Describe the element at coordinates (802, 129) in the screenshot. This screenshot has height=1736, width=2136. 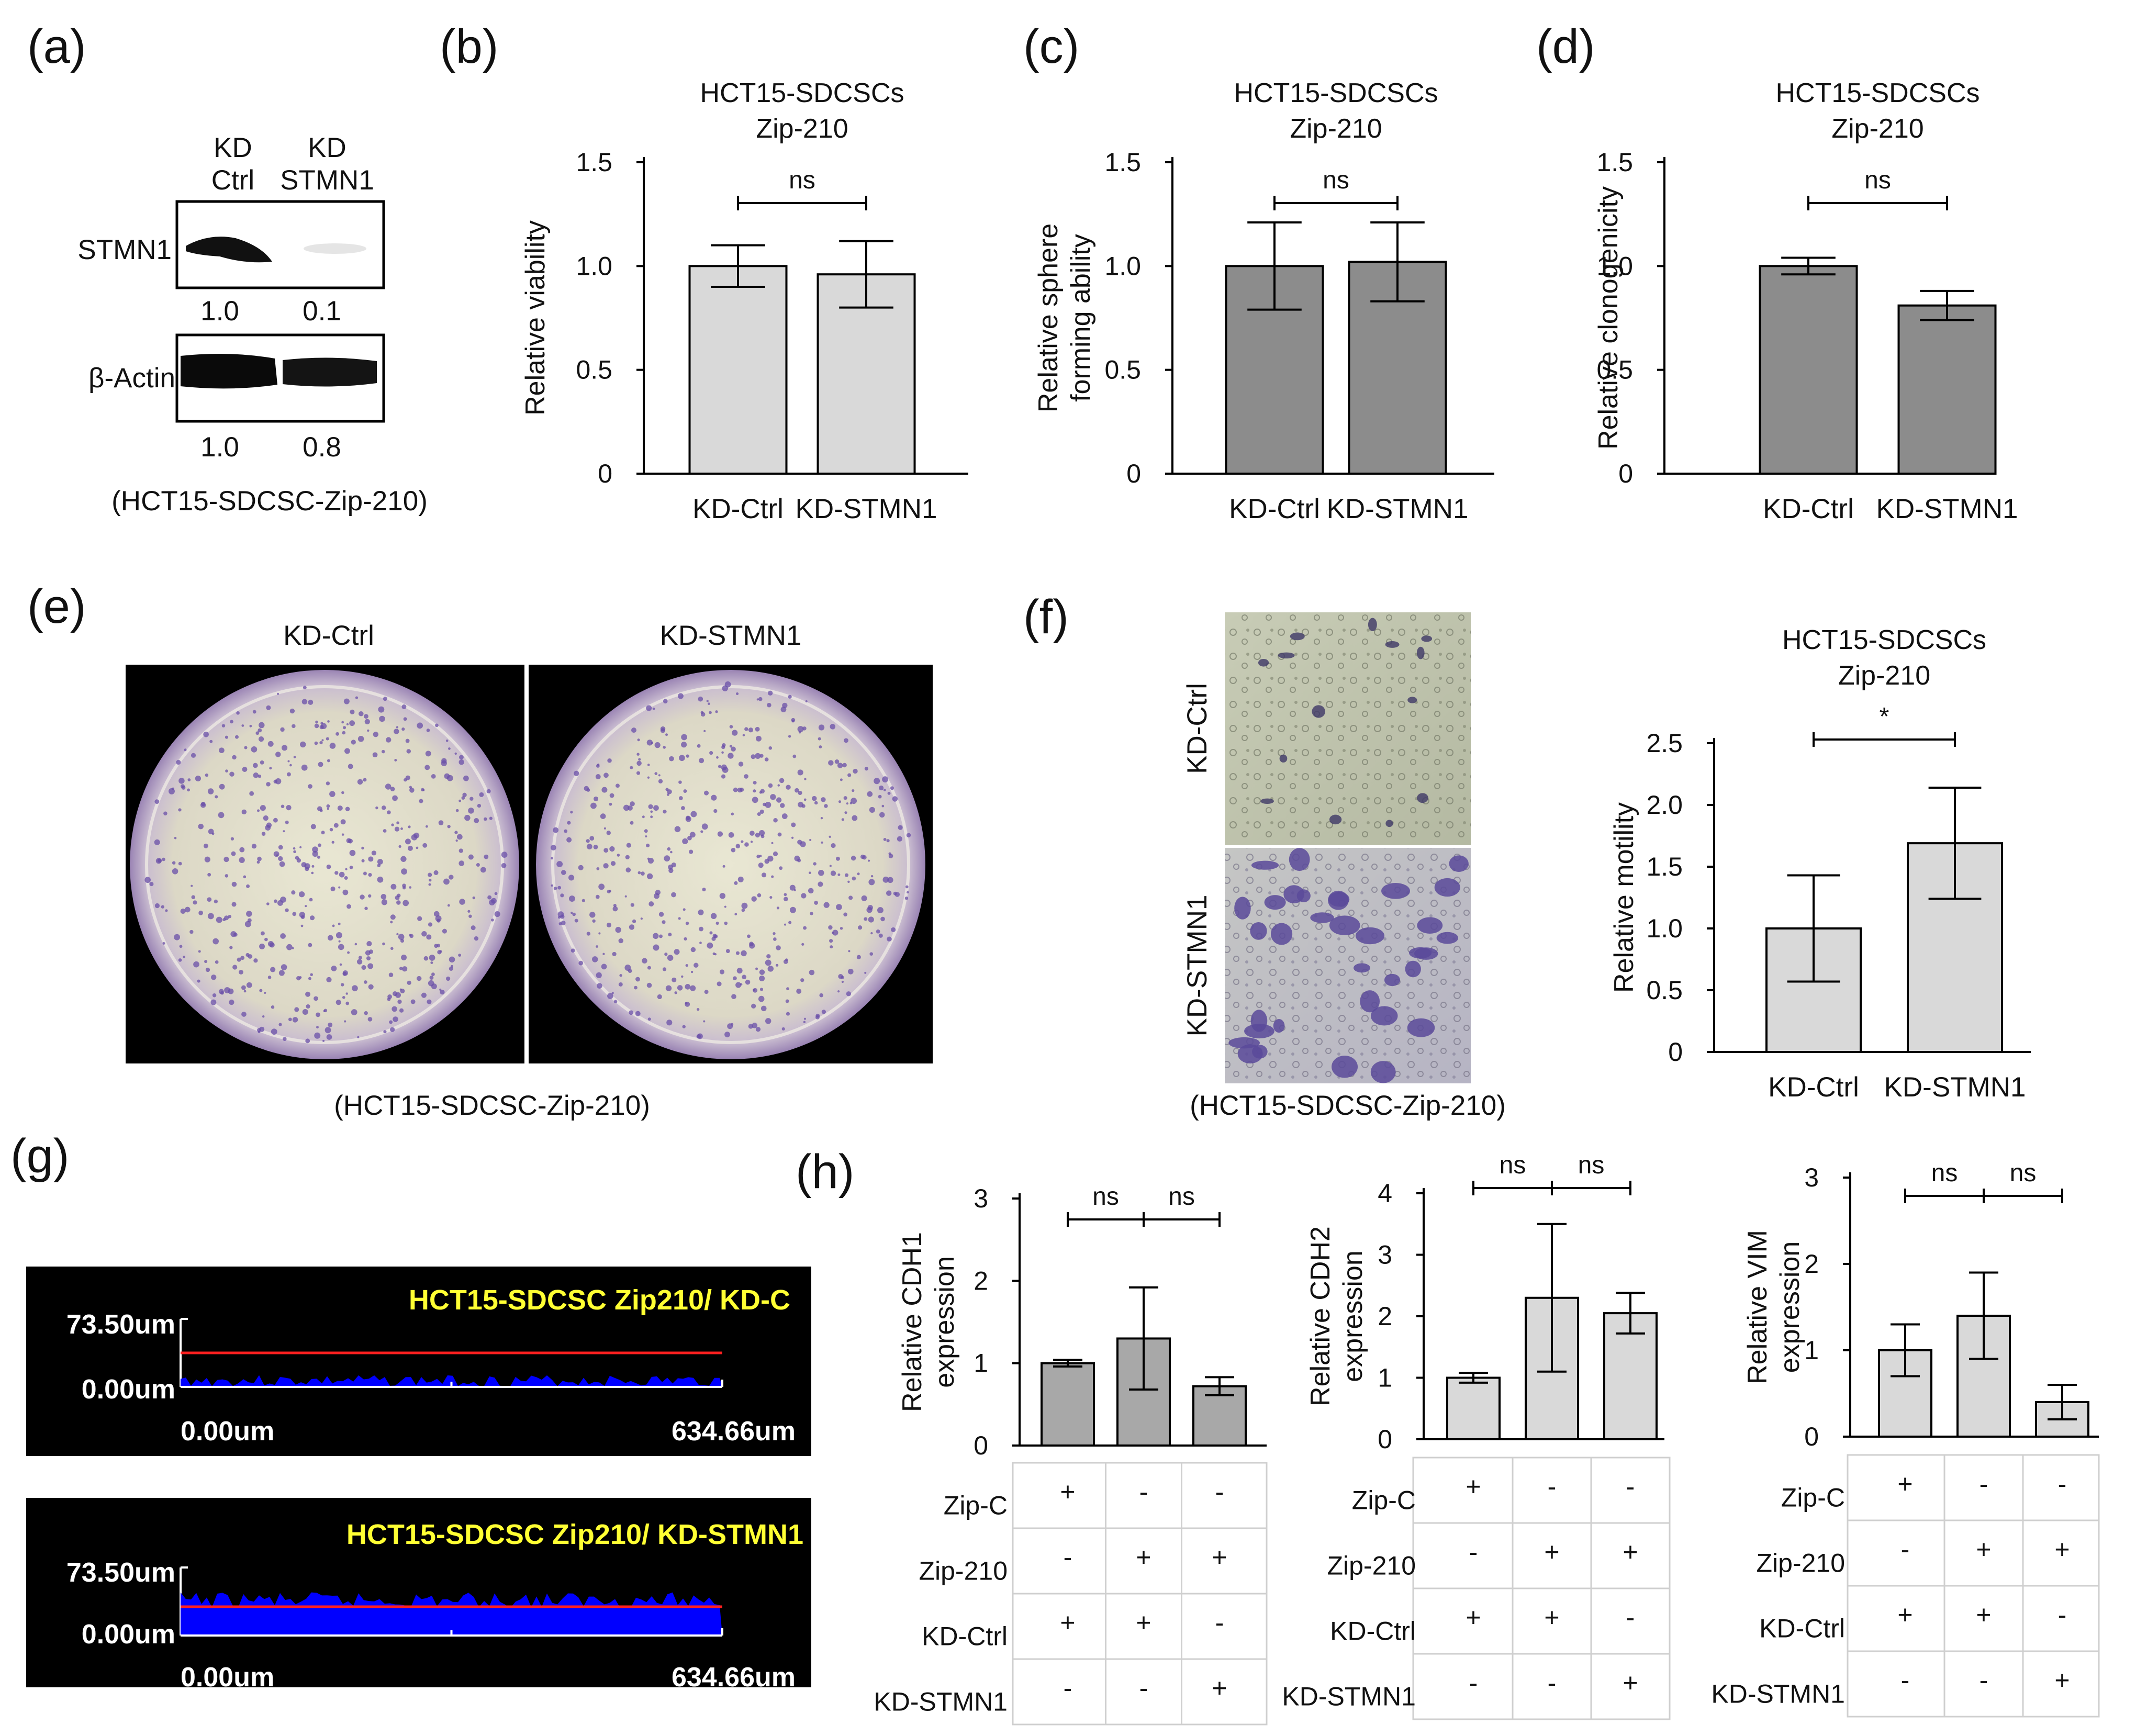
I see `text-line: Zip-210` at that location.